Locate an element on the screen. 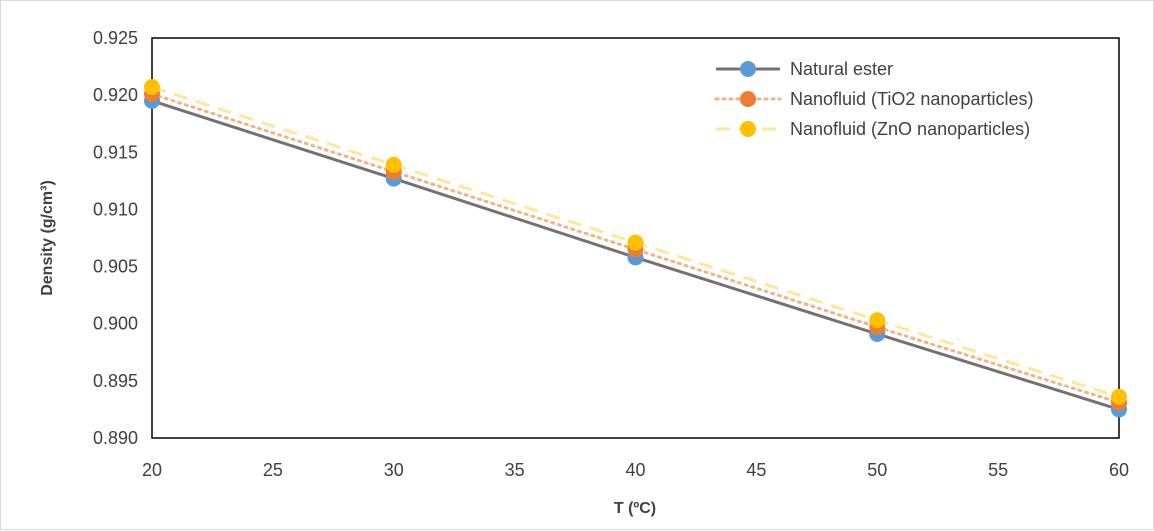 Image resolution: width=1154 pixels, height=531 pixels. legend-item: Nanofluid (TiO2 nanoparticles) is located at coordinates (873, 99).